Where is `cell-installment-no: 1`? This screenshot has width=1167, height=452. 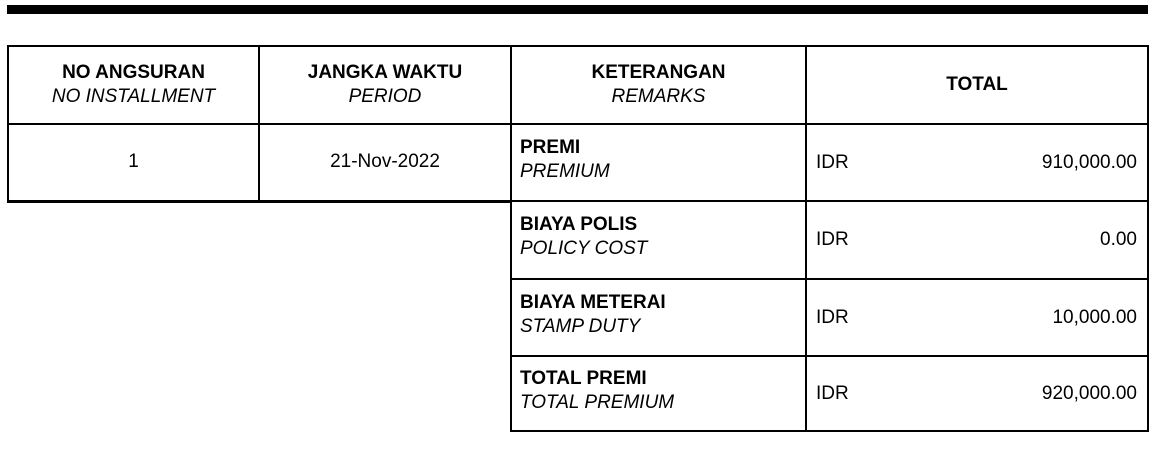
cell-installment-no: 1 is located at coordinates (133, 163).